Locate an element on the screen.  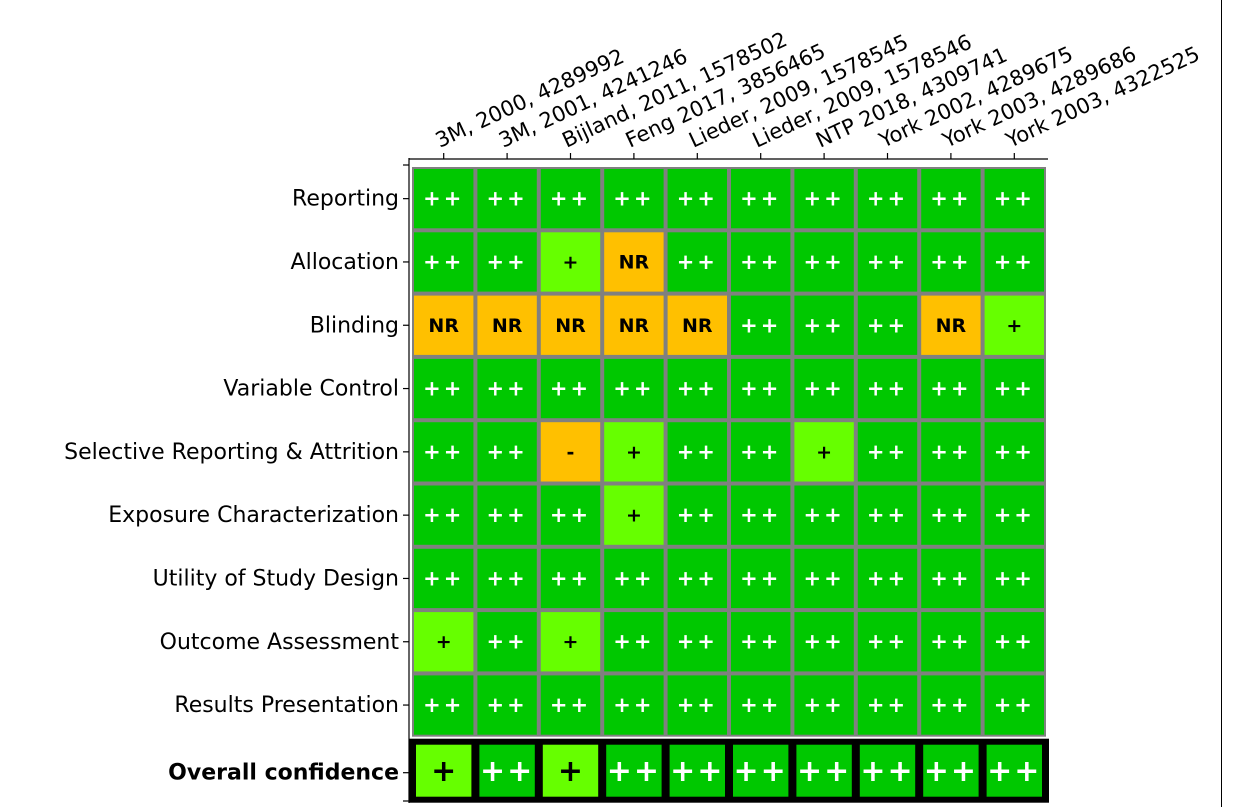
overall-rating-label: + is located at coordinates (443, 771).